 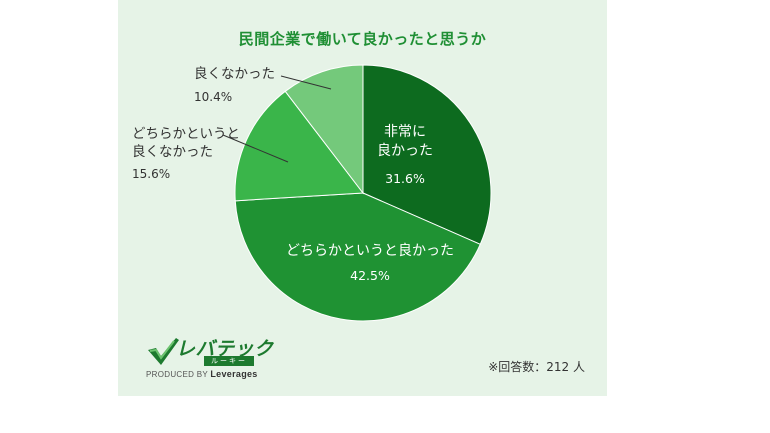 What do you see at coordinates (177, 374) in the screenshot?
I see `produced-by-text: PRODUCED BY` at bounding box center [177, 374].